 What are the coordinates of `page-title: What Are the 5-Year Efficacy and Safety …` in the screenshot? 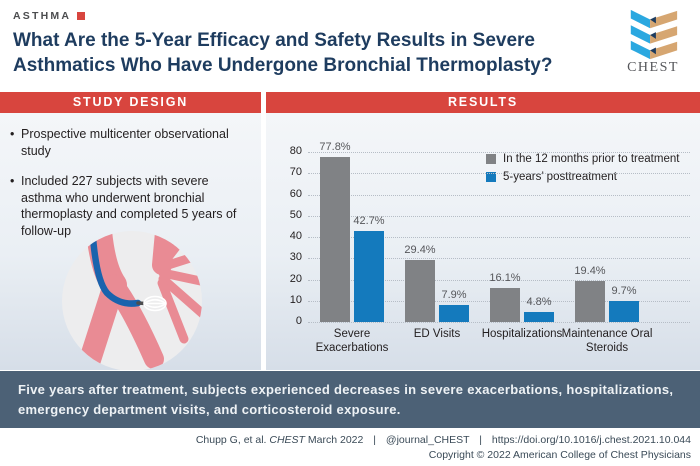 It's located at (283, 53).